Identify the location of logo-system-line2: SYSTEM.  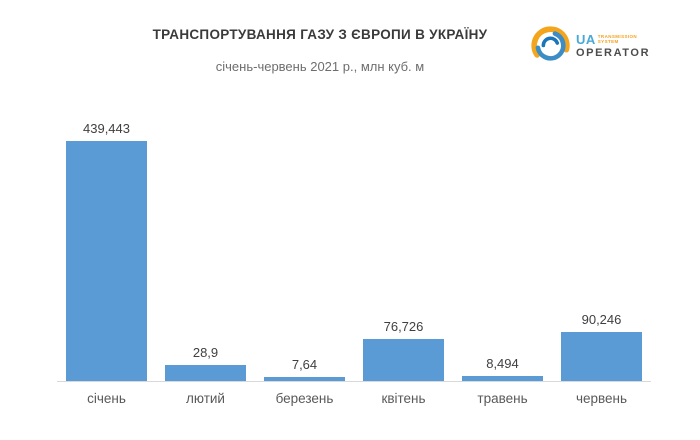
(608, 42).